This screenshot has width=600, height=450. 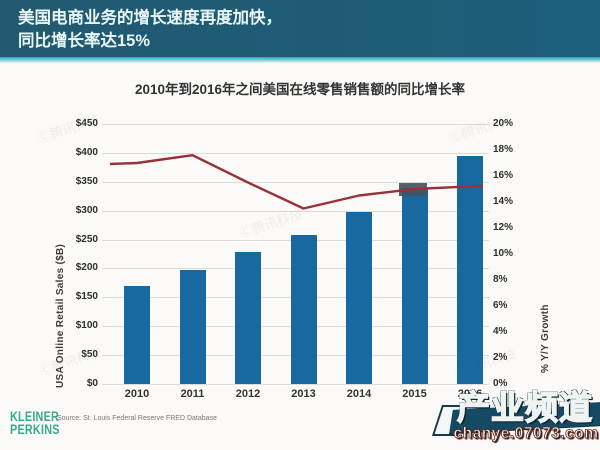 I want to click on right-axis-tick: 14%, so click(x=503, y=201).